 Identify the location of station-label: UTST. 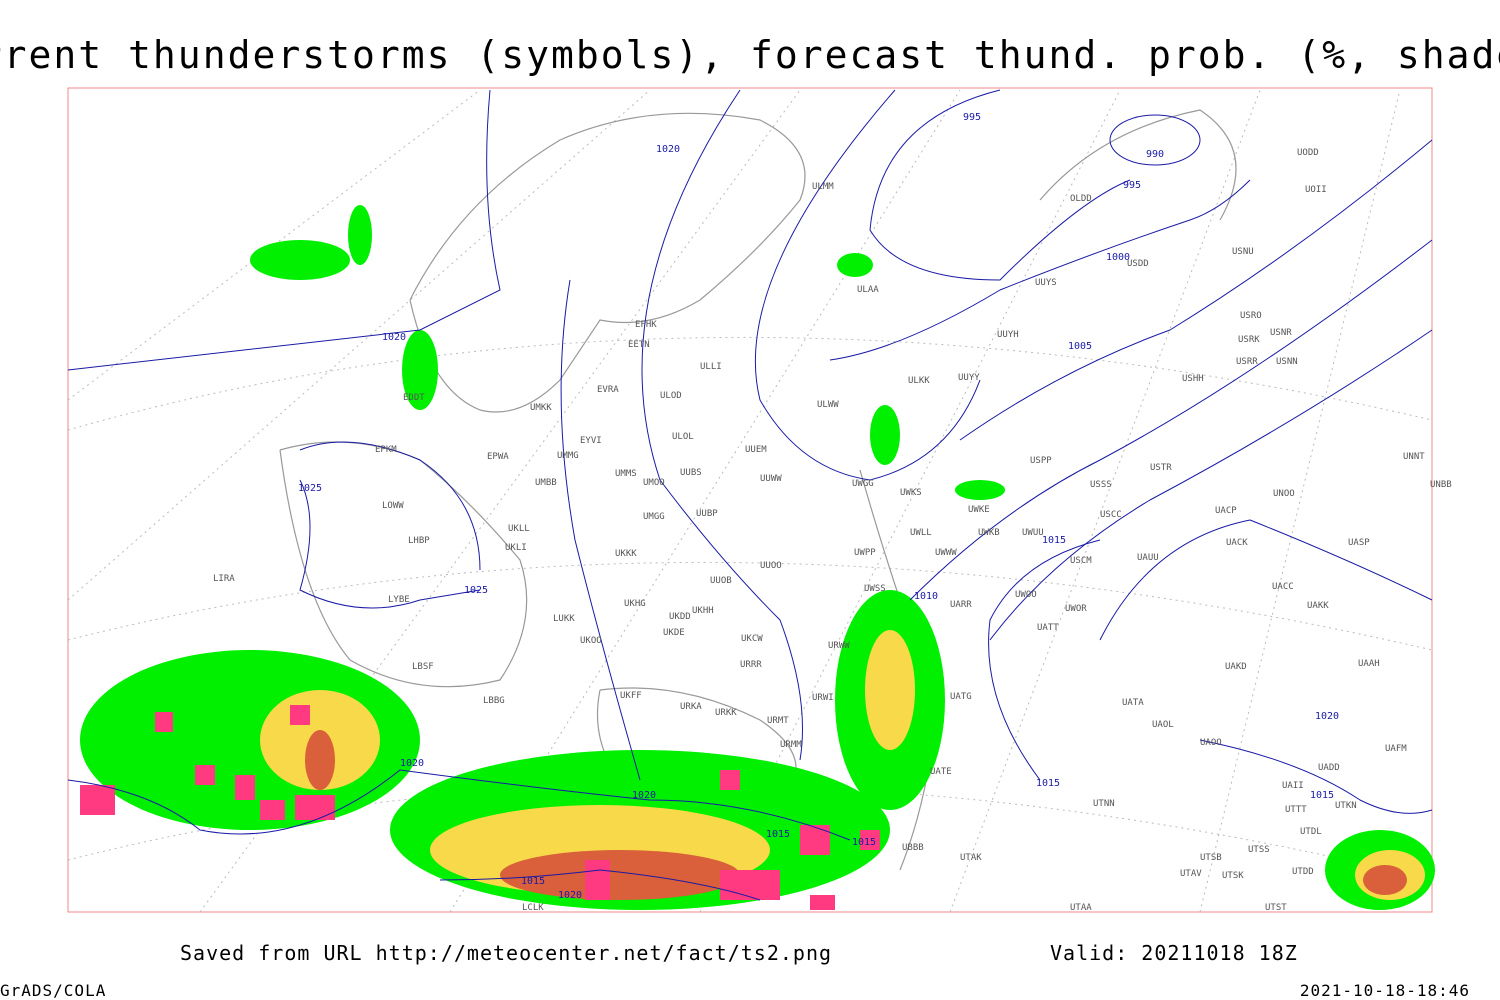
(1276, 908).